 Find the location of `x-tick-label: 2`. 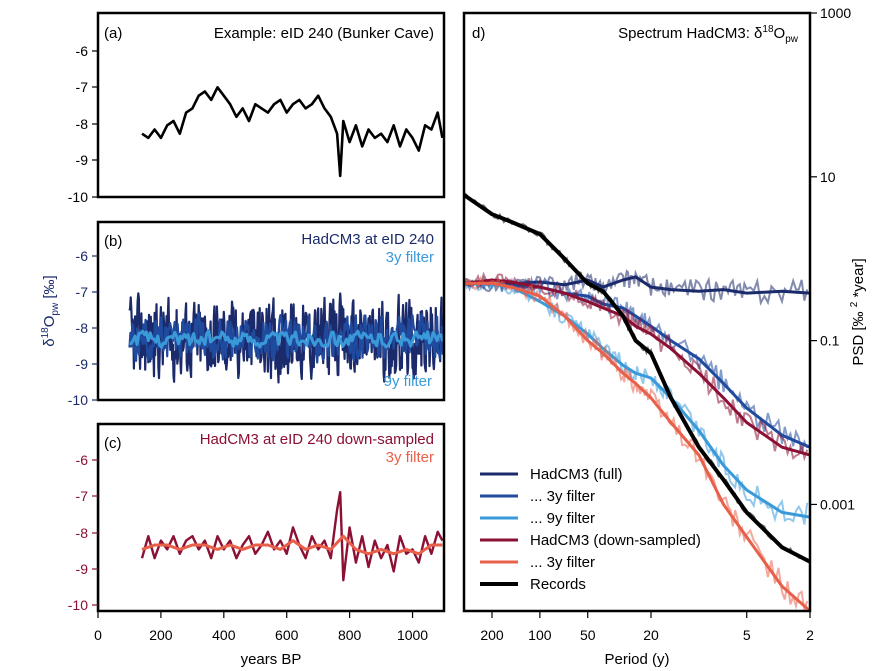

x-tick-label: 2 is located at coordinates (810, 635).